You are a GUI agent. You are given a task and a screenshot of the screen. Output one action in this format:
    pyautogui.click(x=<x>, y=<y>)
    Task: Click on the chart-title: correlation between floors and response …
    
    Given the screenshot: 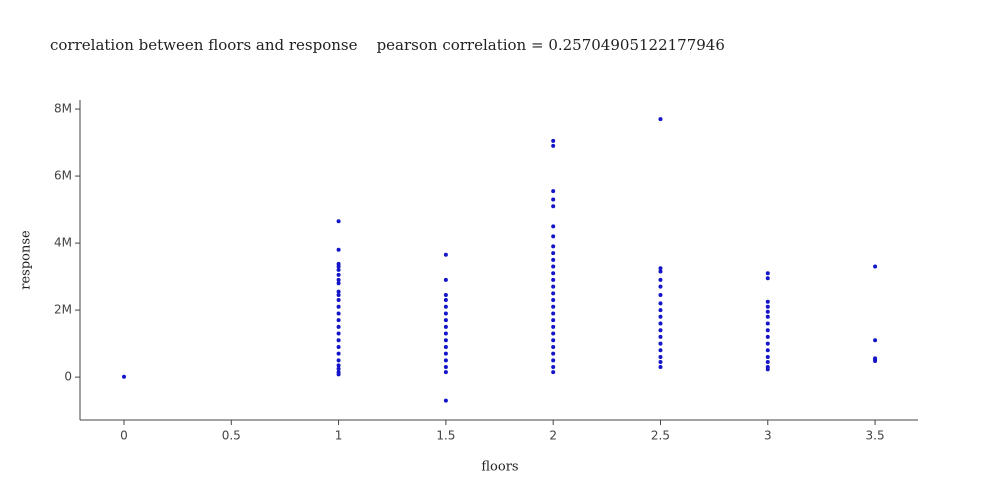 What is the action you would take?
    pyautogui.click(x=387, y=45)
    